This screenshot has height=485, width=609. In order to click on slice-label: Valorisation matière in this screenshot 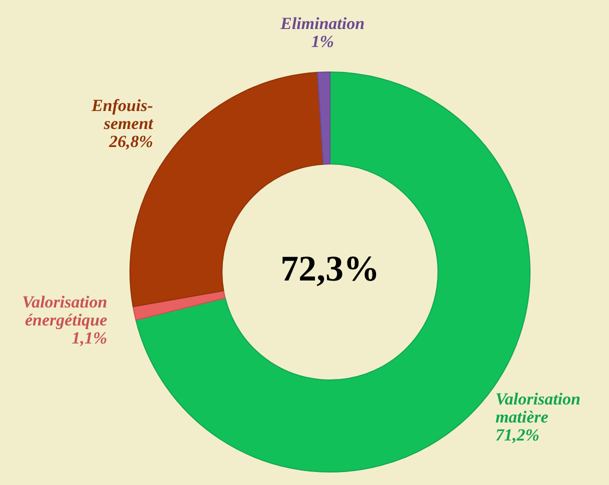, I will do `click(538, 408)`.